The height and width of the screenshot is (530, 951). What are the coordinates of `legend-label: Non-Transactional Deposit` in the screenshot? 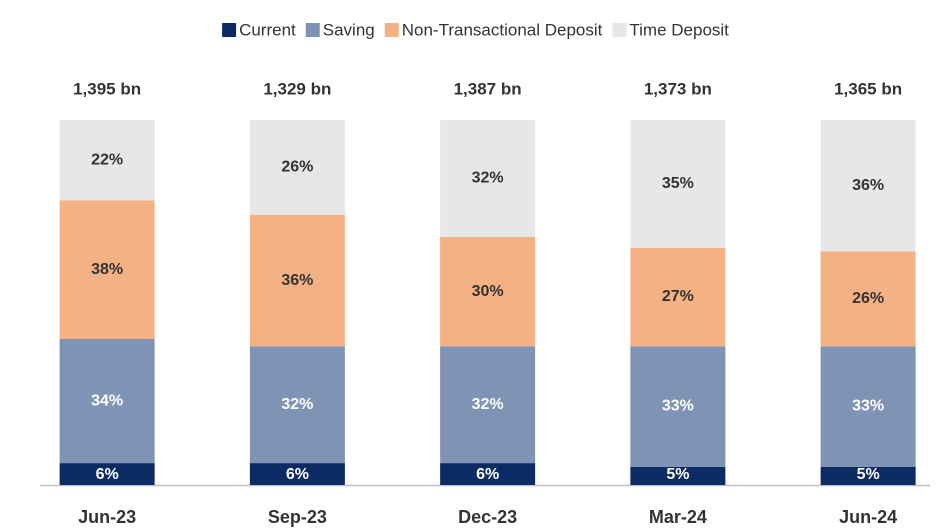 It's located at (502, 29).